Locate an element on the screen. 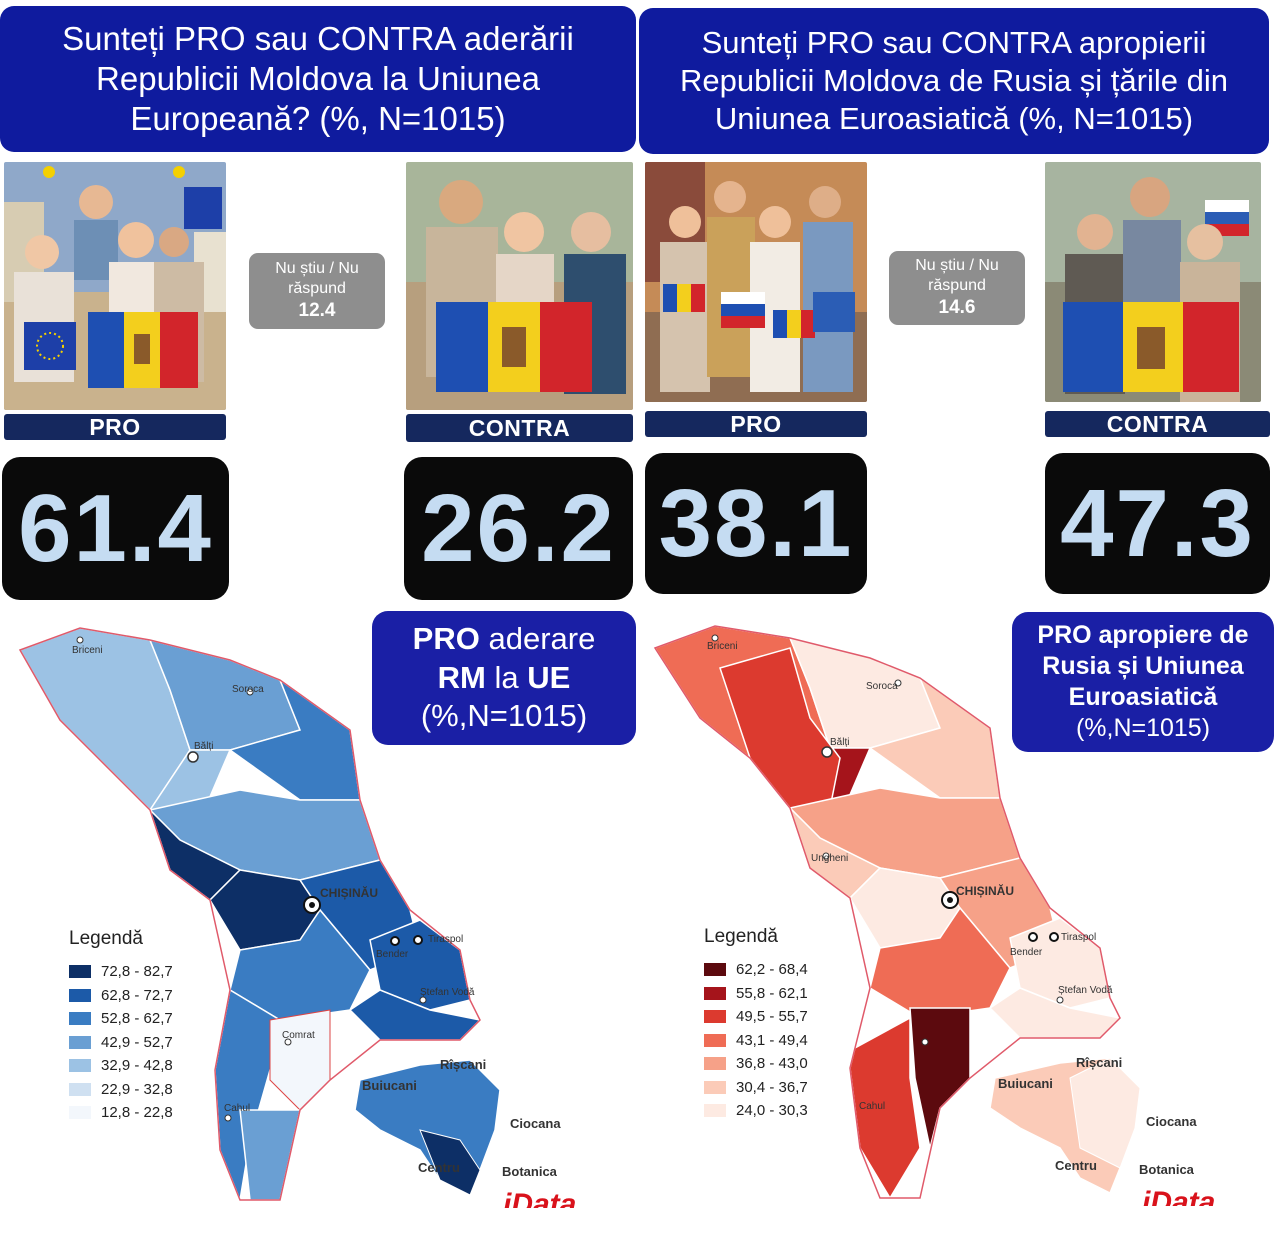  legend-range: 42,9 - 52,7 is located at coordinates (137, 1042).